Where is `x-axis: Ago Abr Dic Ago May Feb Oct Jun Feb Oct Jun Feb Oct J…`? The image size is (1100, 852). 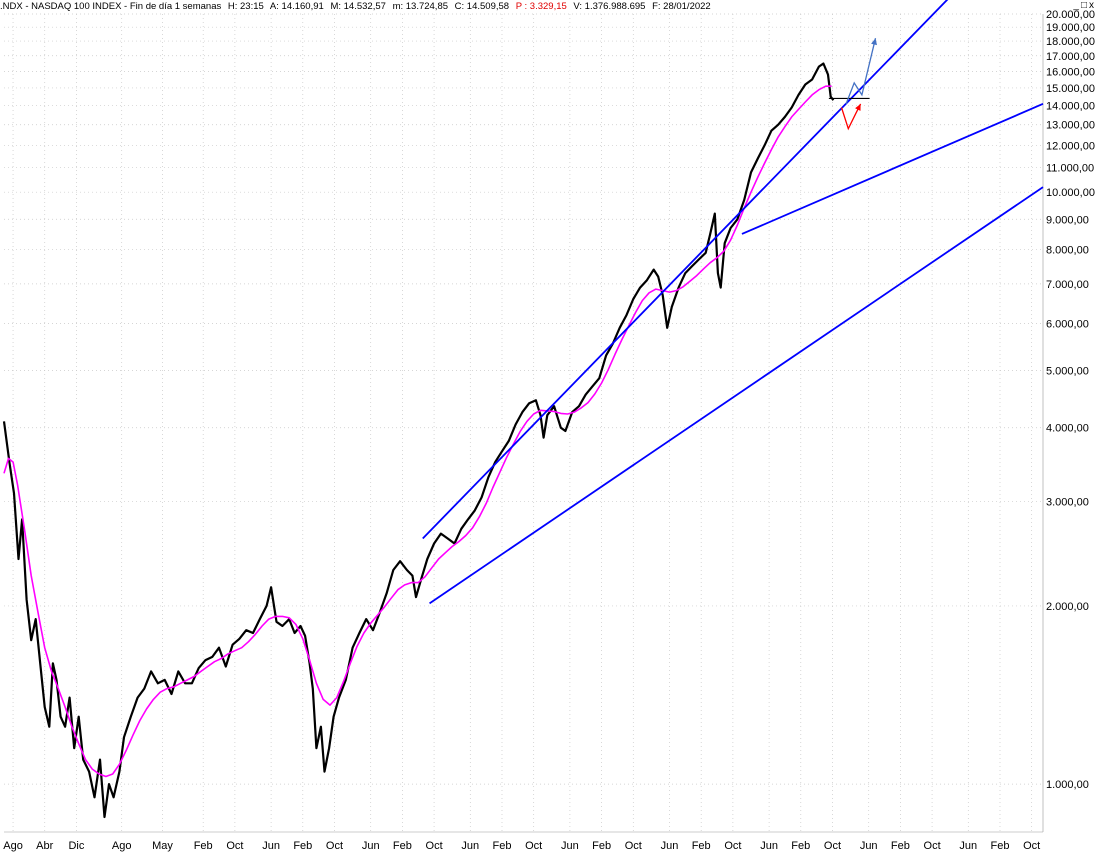 x-axis: Ago Abr Dic Ago May Feb Oct Jun Feb Oct Jun Feb Oct J… is located at coordinates (523, 841).